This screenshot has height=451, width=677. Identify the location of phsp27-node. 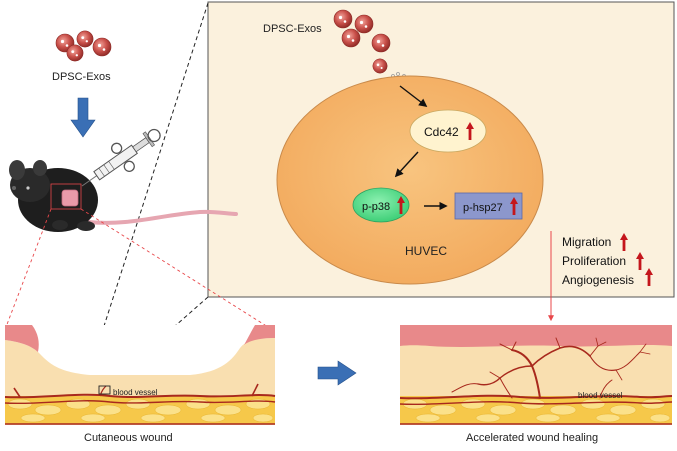
(488, 206).